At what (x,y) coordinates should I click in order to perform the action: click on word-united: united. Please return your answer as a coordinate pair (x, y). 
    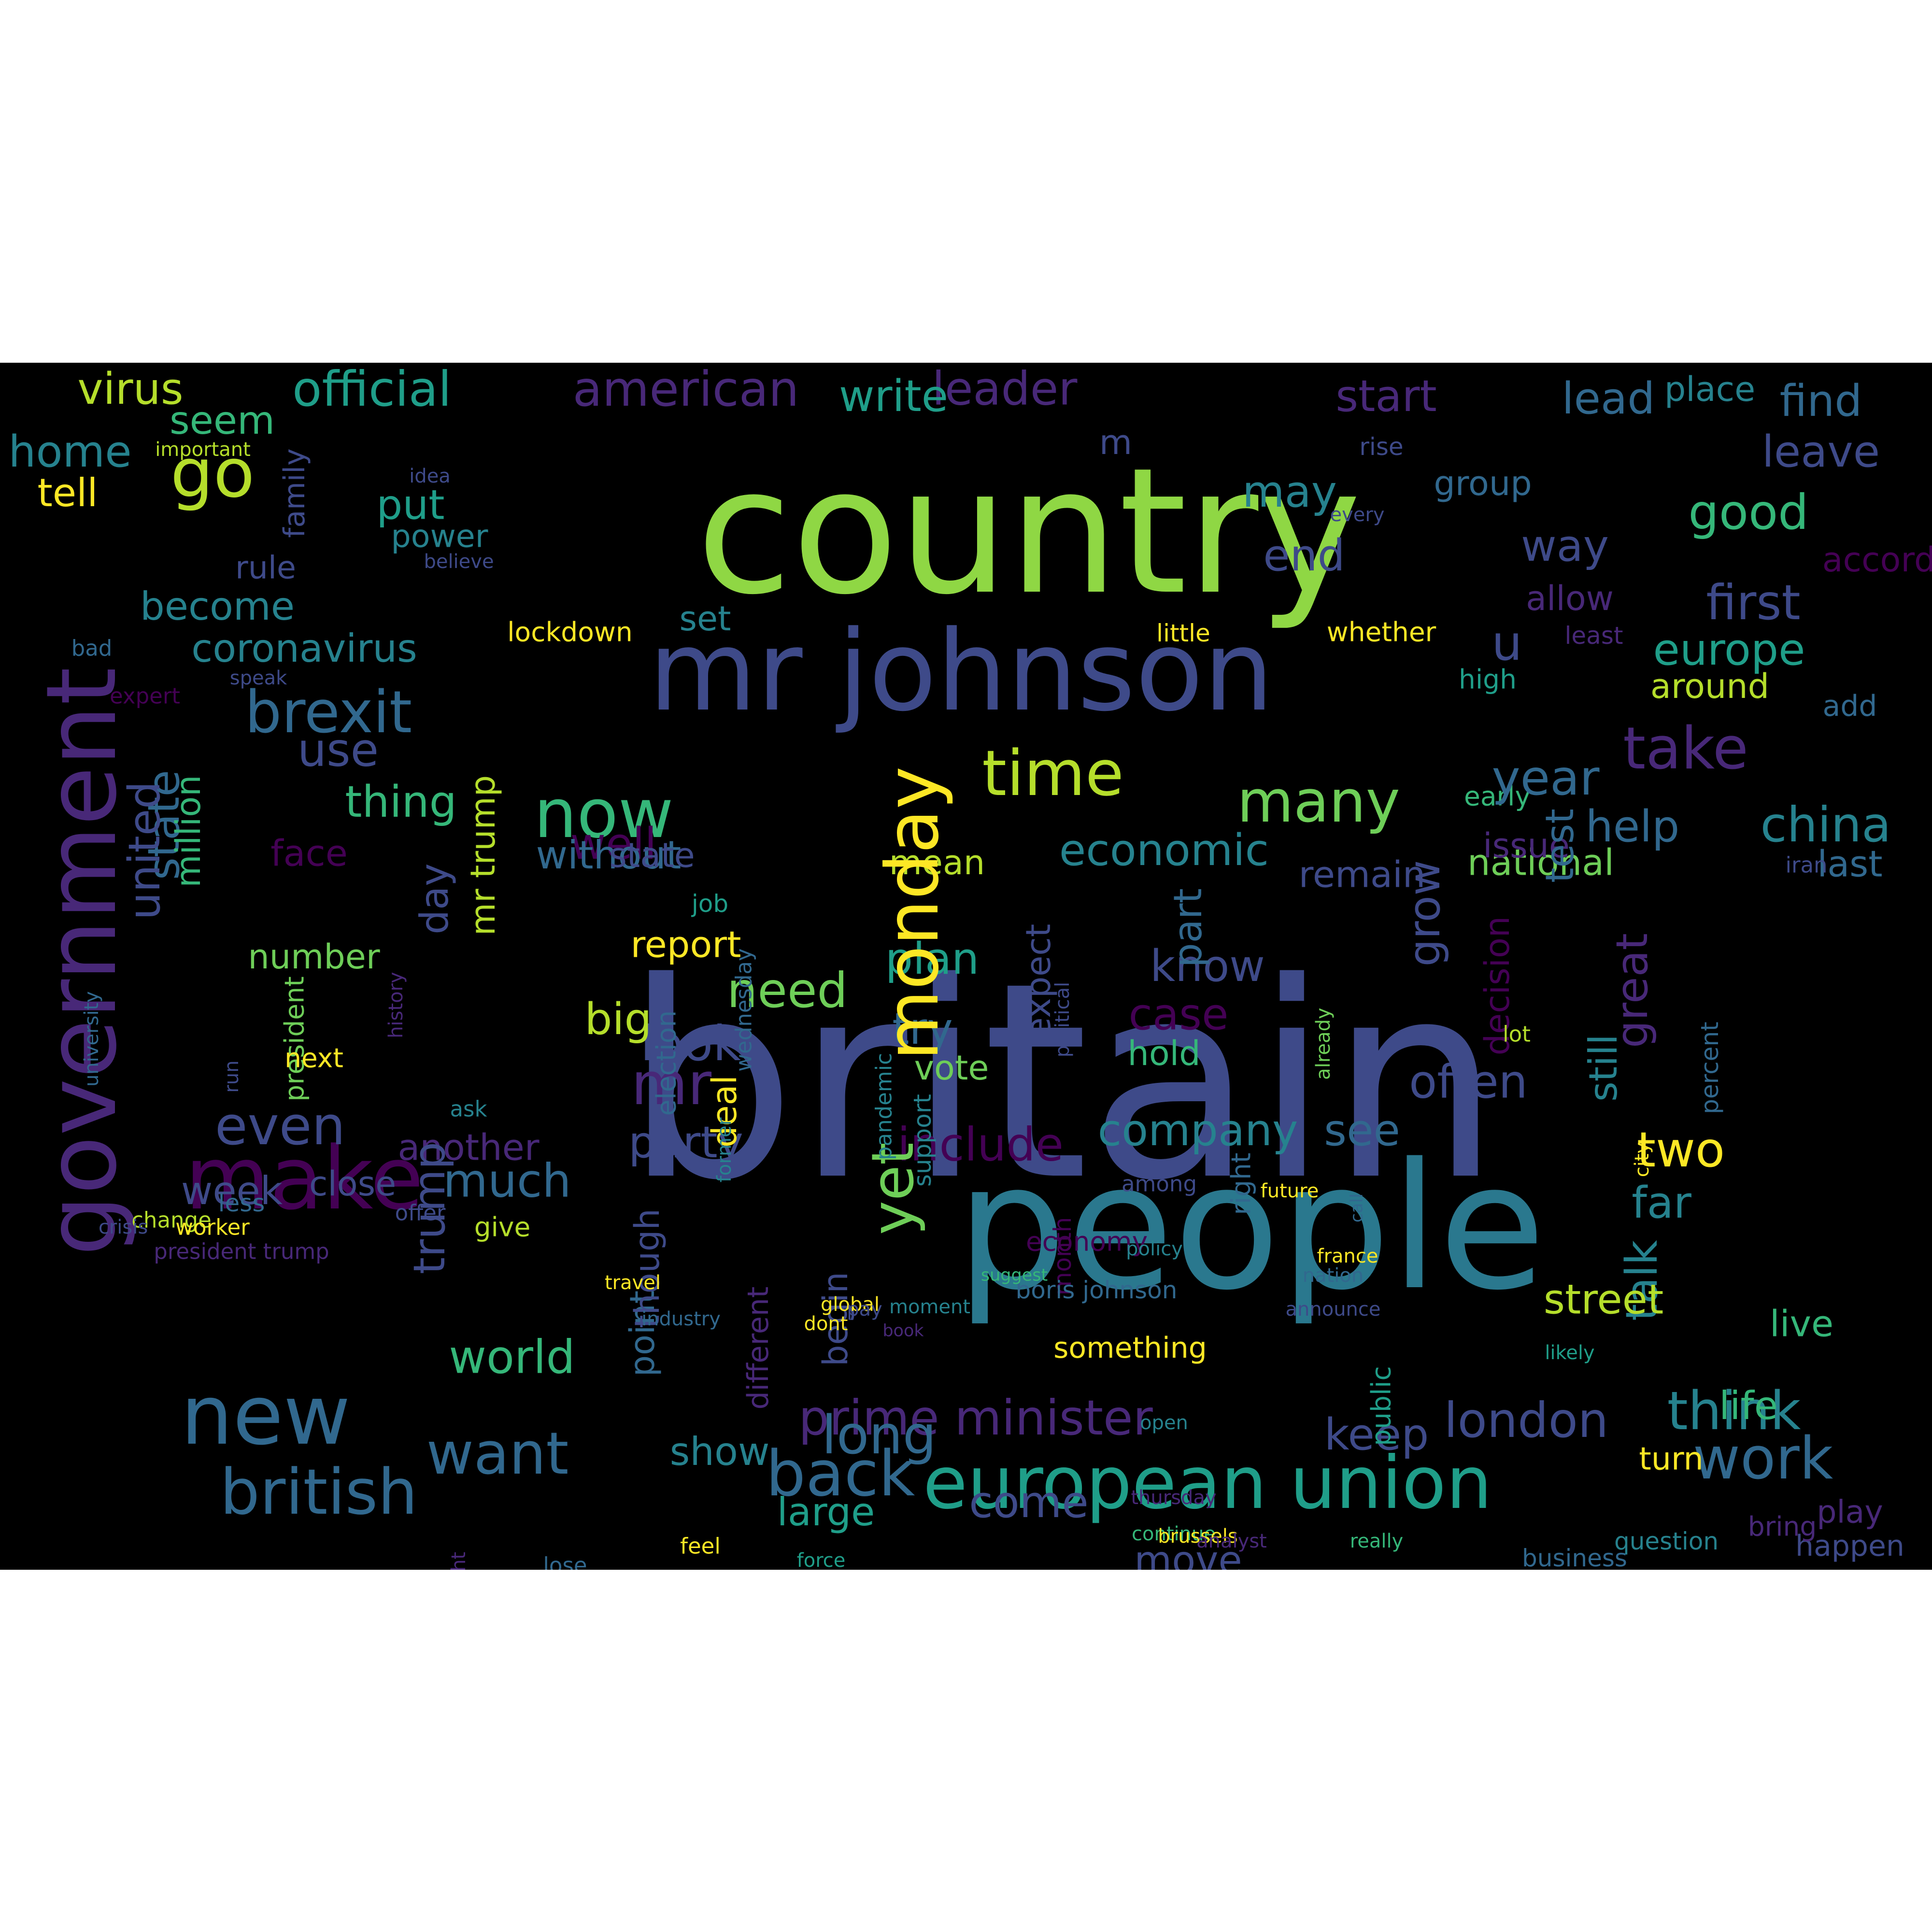
    Looking at the image, I should click on (144, 850).